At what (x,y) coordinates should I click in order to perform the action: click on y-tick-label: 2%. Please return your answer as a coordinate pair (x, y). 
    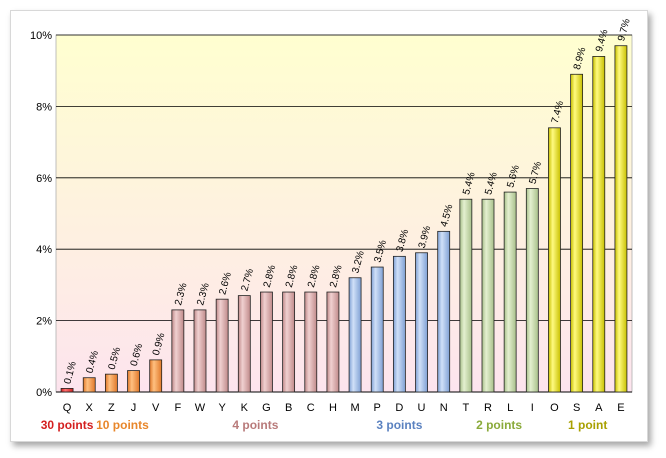
    Looking at the image, I should click on (44, 322).